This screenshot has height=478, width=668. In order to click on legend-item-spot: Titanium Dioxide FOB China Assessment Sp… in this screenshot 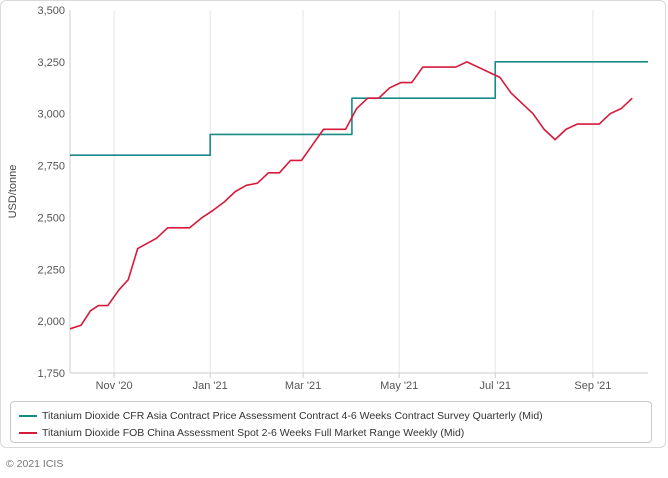, I will do `click(331, 432)`.